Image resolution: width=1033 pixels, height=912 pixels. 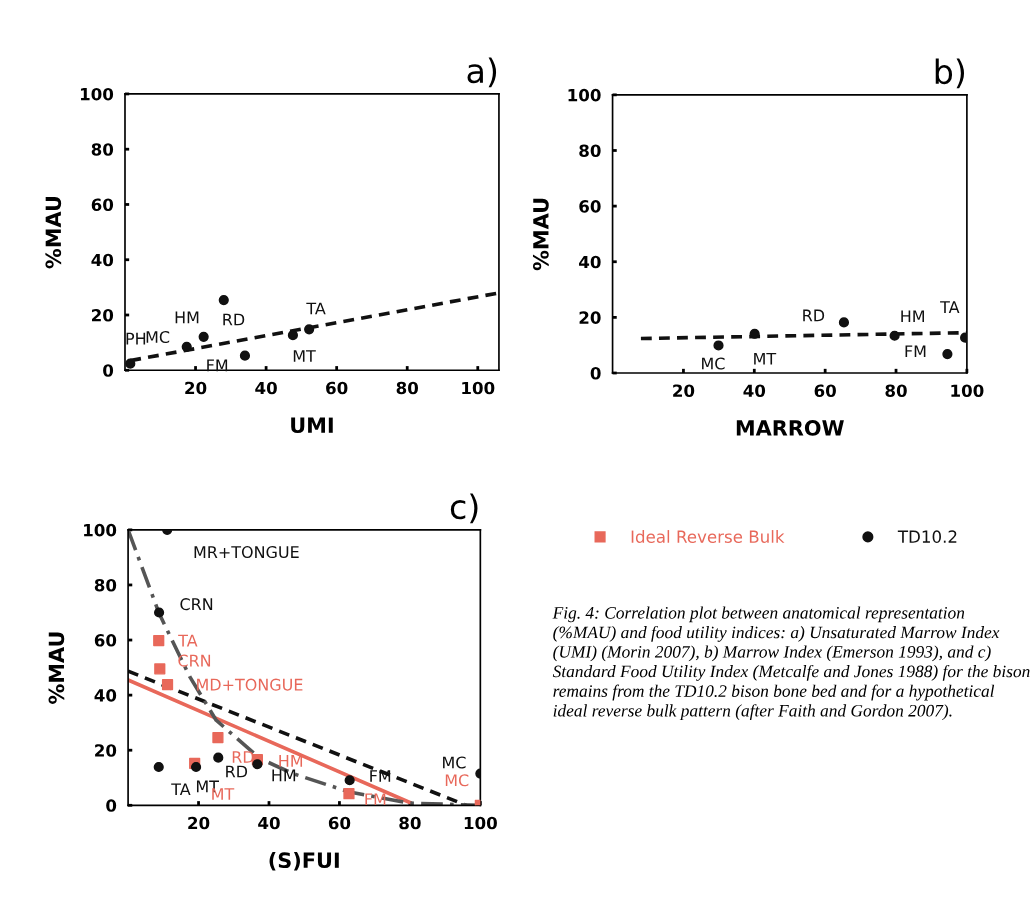 What do you see at coordinates (482, 72) in the screenshot?
I see `chart-title: a)` at bounding box center [482, 72].